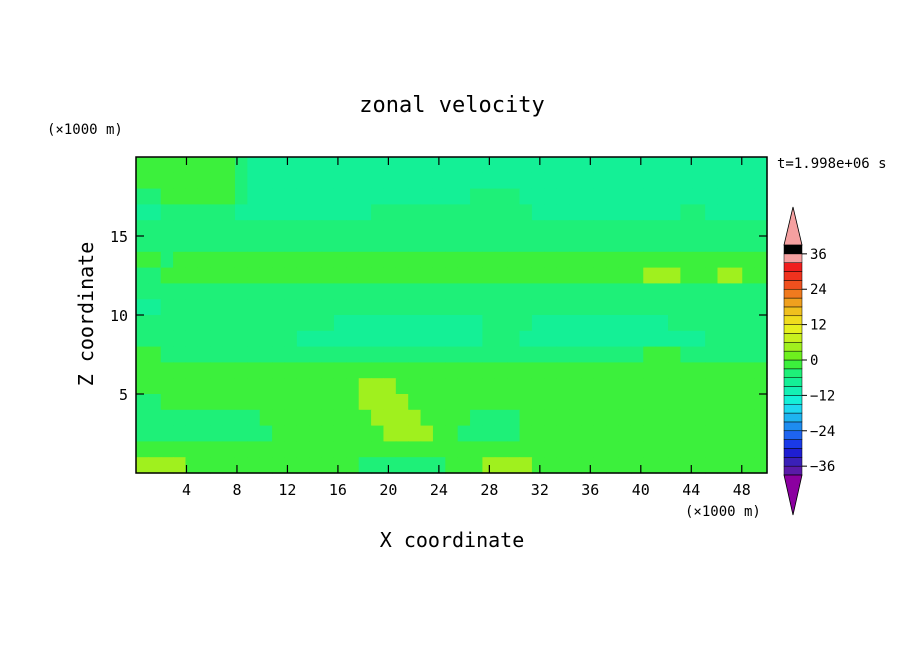 The image size is (904, 654). Describe the element at coordinates (809, 361) in the screenshot. I see `colorbar: 36 24 12 0 −12 −24 −36` at that location.